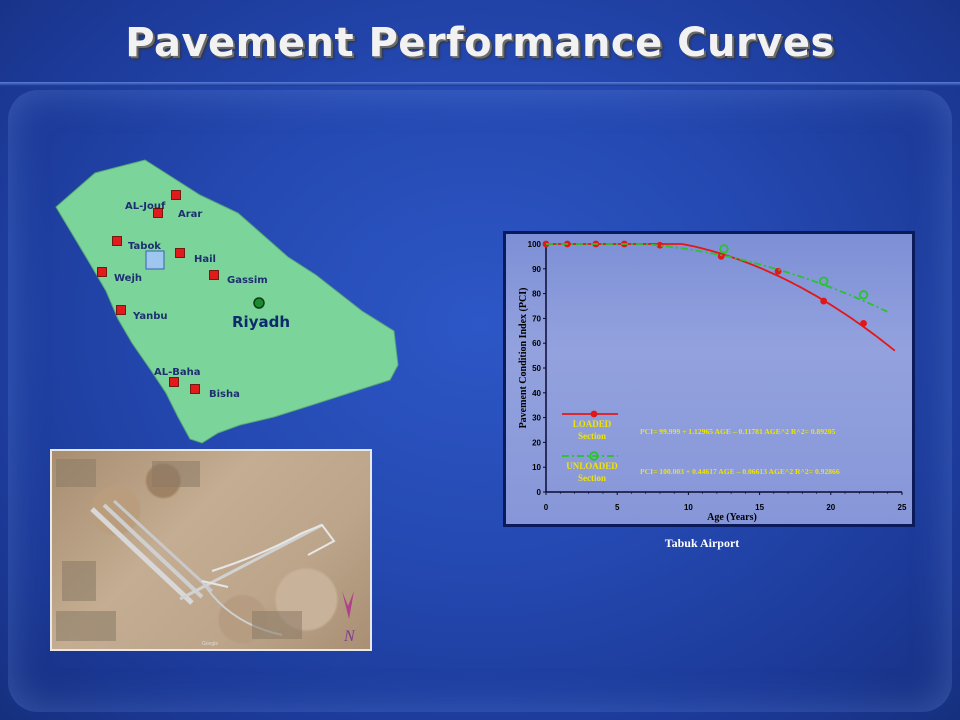  What do you see at coordinates (149, 316) in the screenshot?
I see `city-label-yanbu: Yanbu` at bounding box center [149, 316].